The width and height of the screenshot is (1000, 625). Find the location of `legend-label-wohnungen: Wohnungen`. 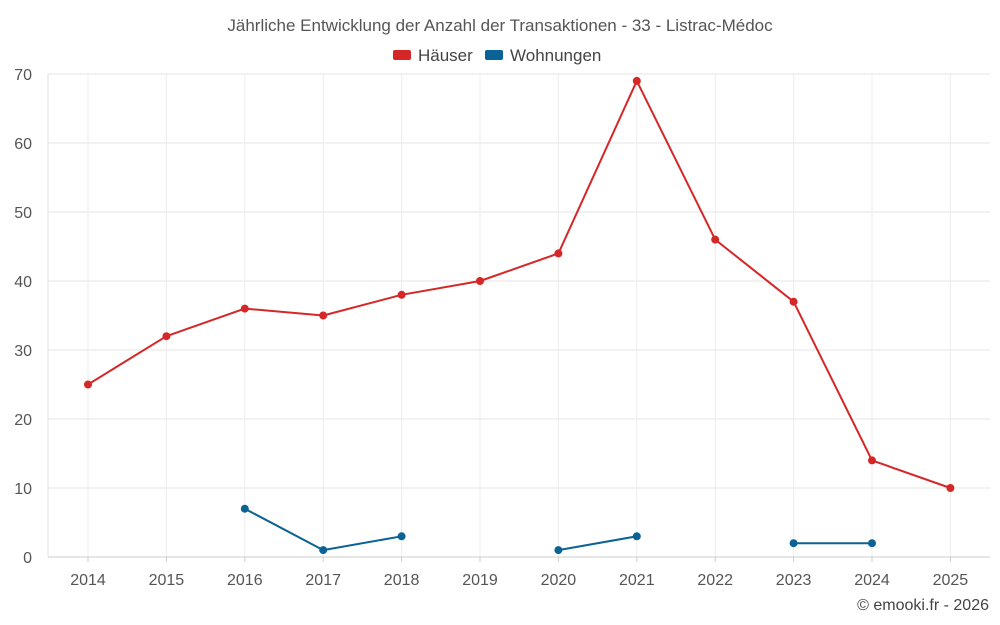

legend-label-wohnungen: Wohnungen is located at coordinates (555, 55).